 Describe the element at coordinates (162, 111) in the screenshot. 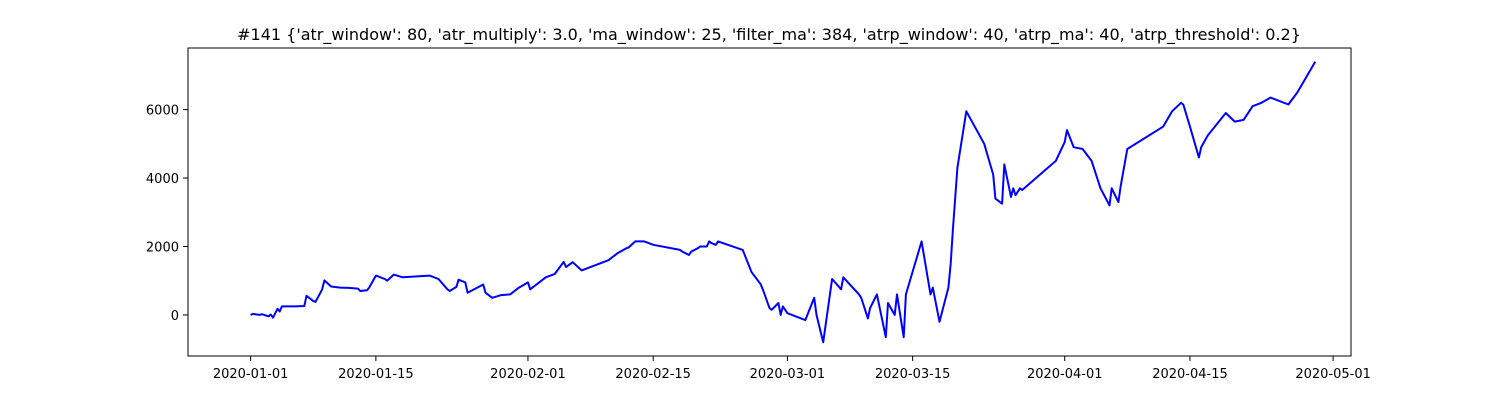

I see `y-tick-label: 6000` at that location.